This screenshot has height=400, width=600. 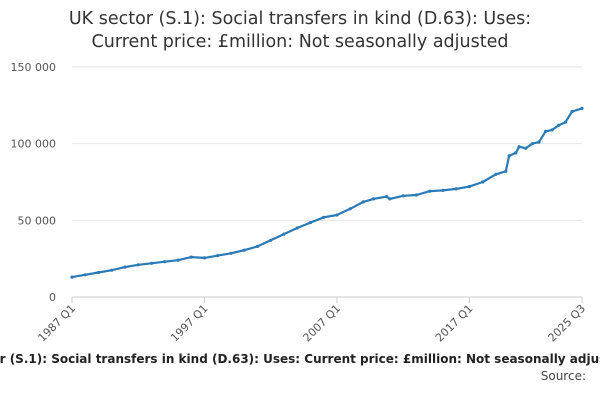 What do you see at coordinates (189, 323) in the screenshot?
I see `x-tick-label: 1997 Q1` at bounding box center [189, 323].